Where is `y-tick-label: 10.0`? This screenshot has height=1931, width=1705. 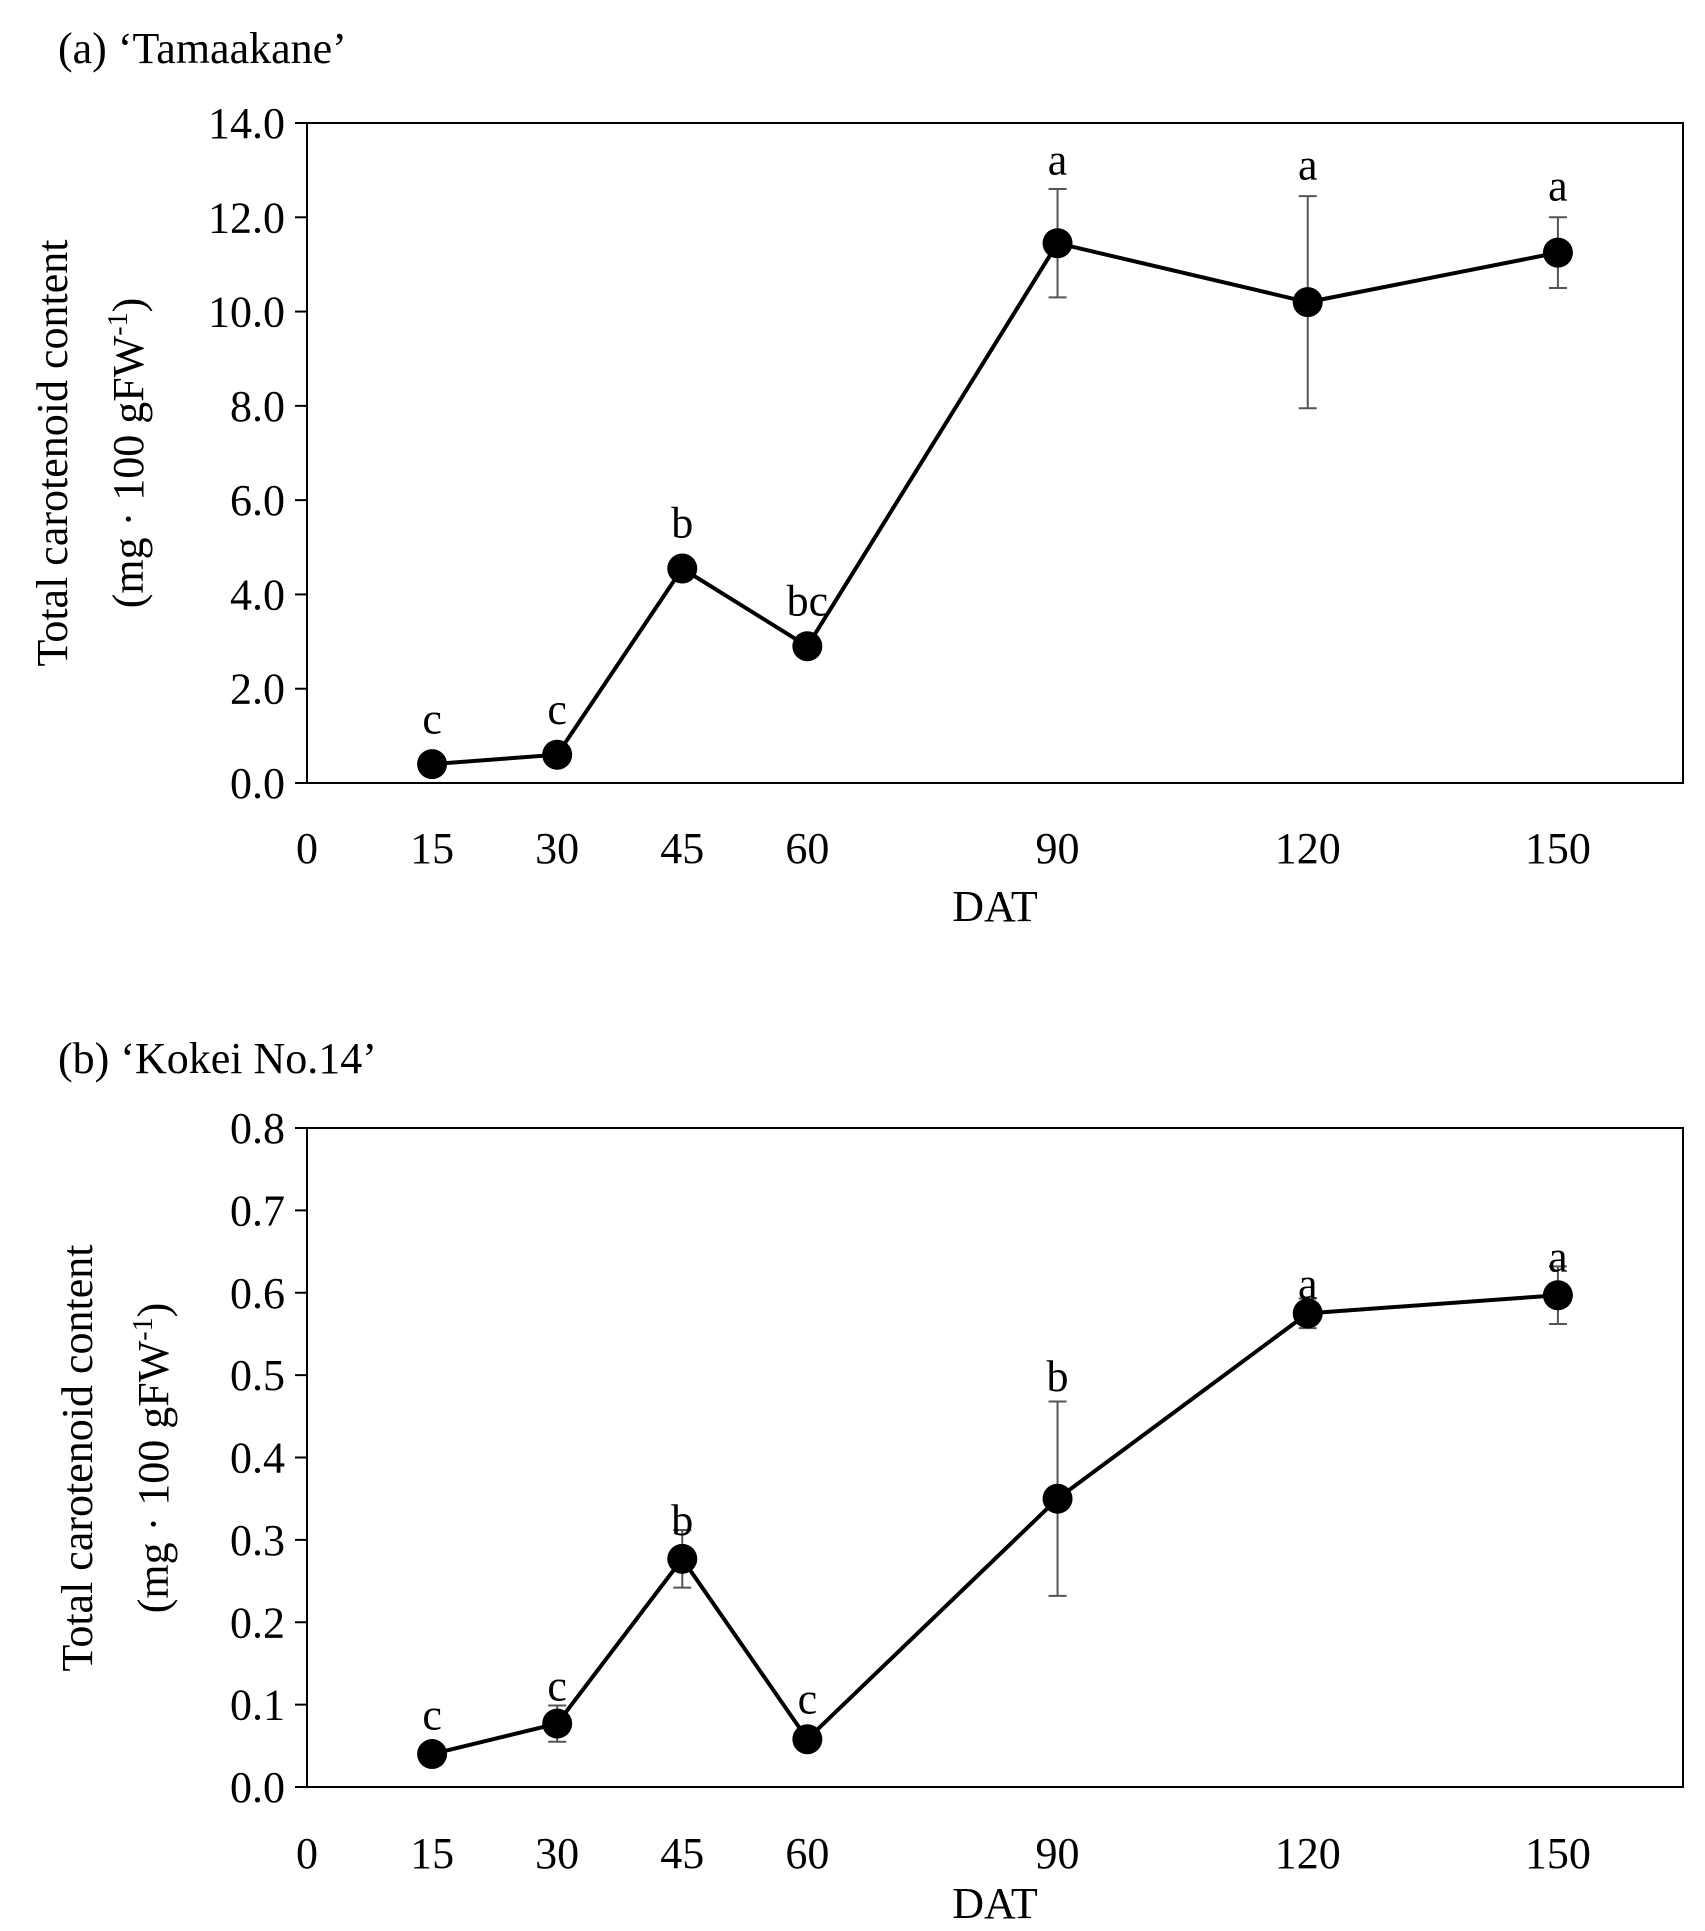
y-tick-label: 10.0 is located at coordinates (246, 312).